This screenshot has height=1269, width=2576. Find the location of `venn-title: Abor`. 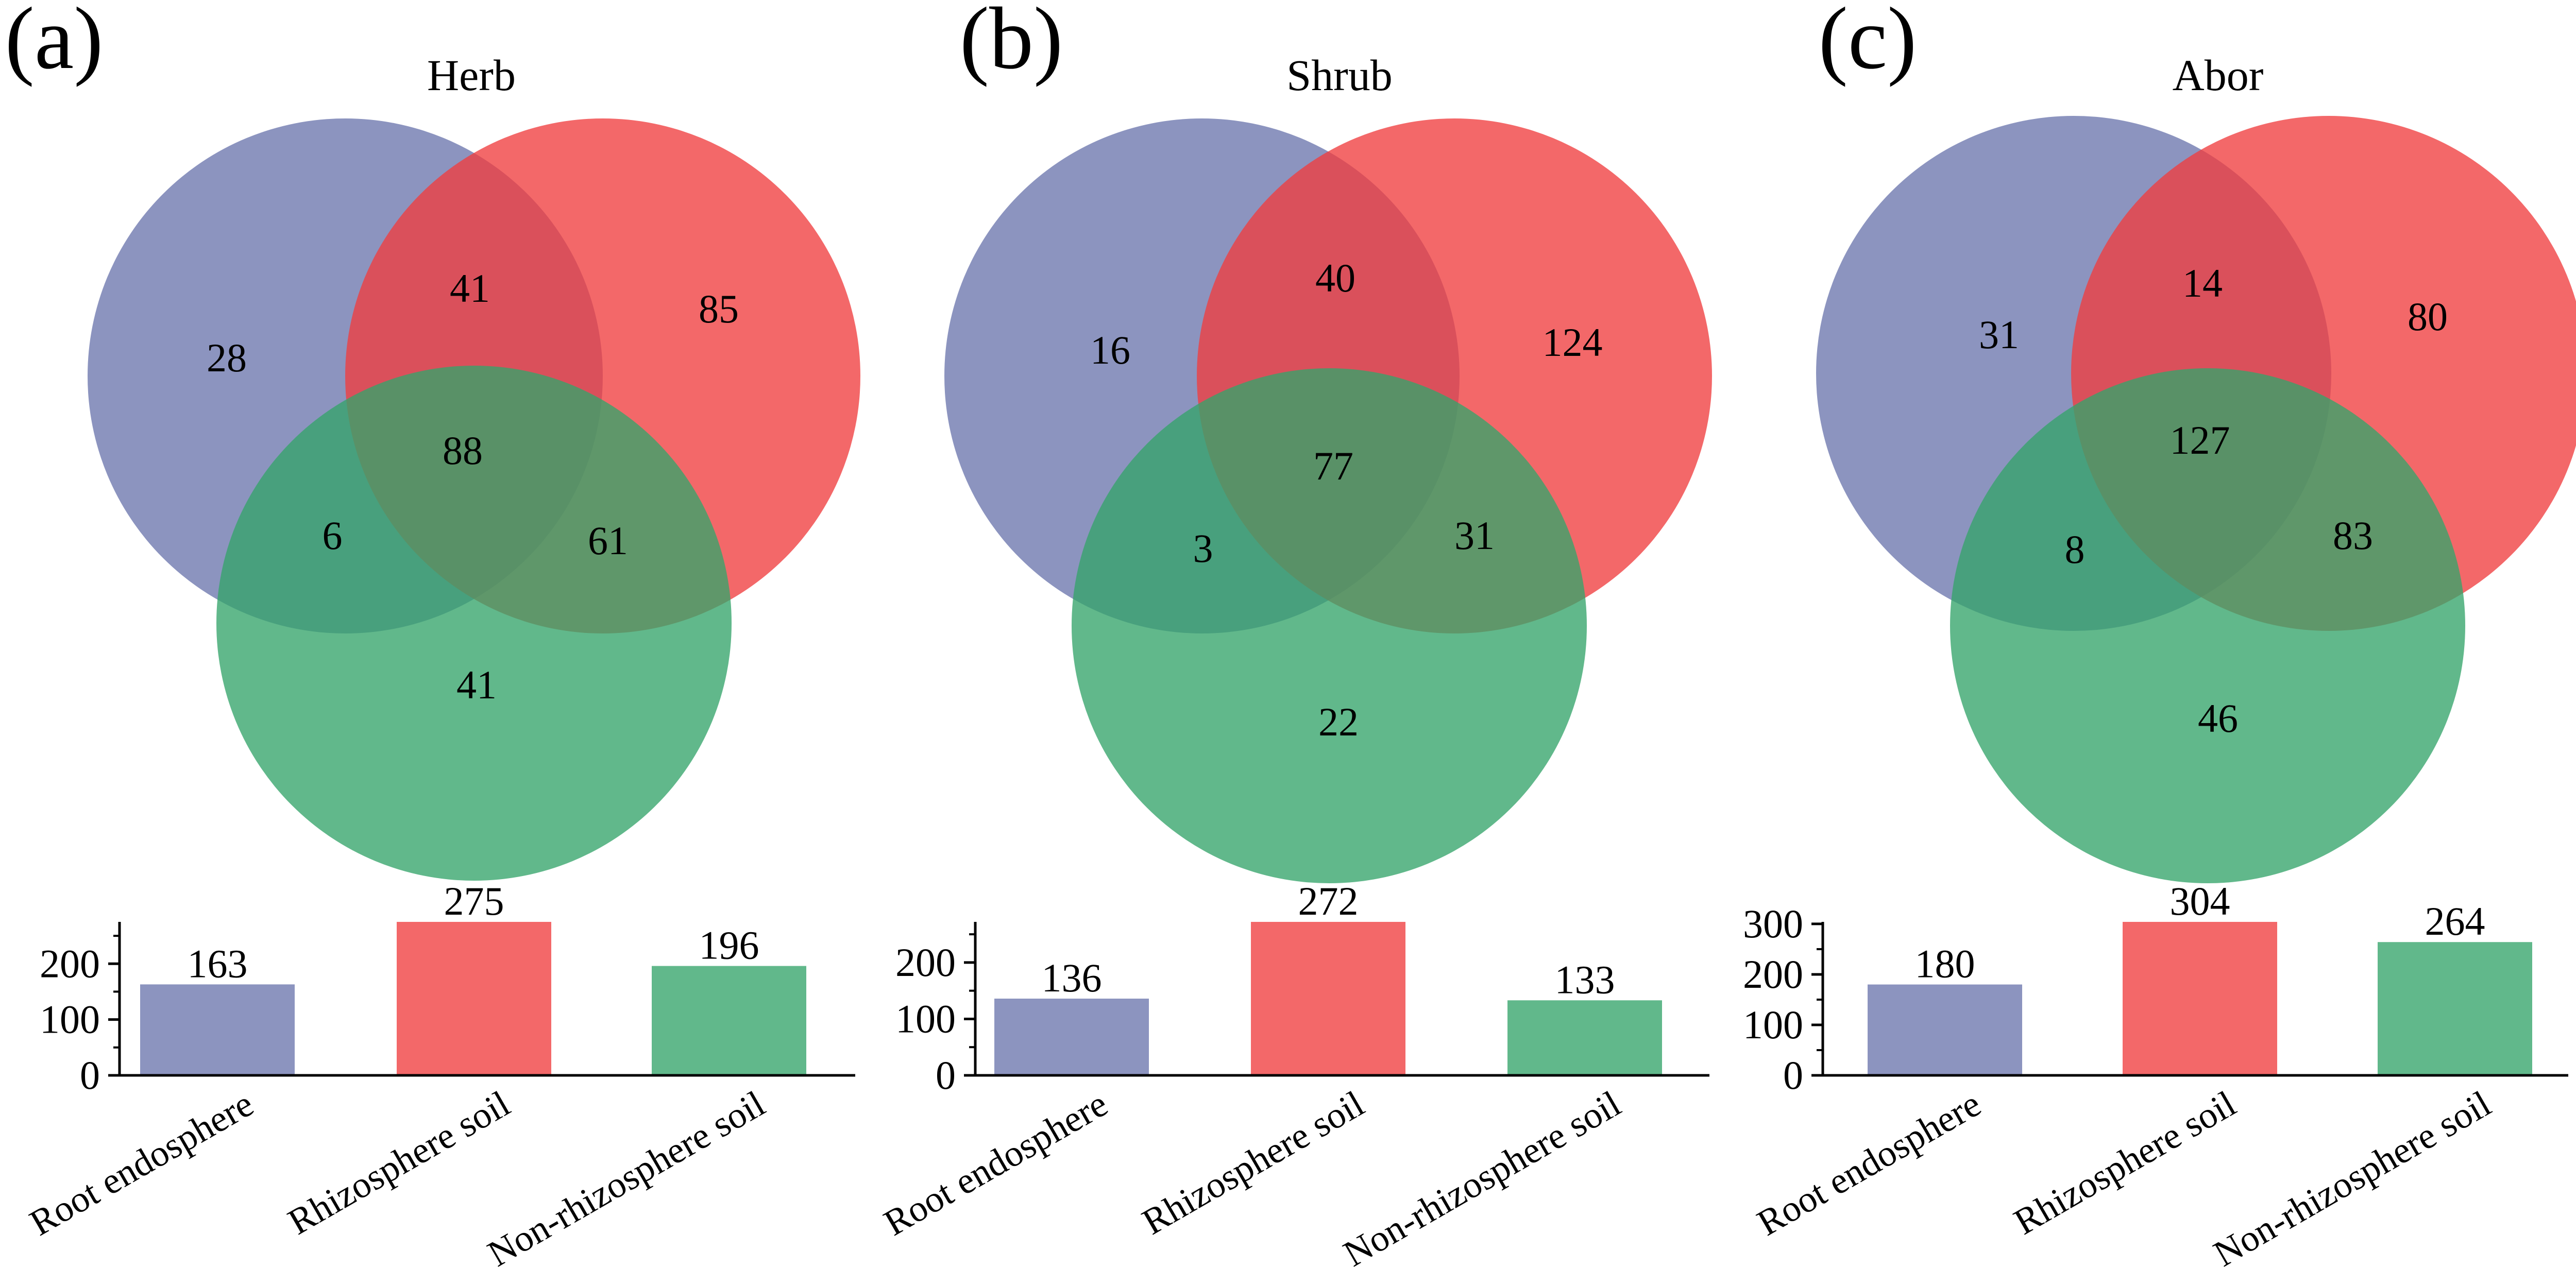

venn-title: Abor is located at coordinates (2218, 75).